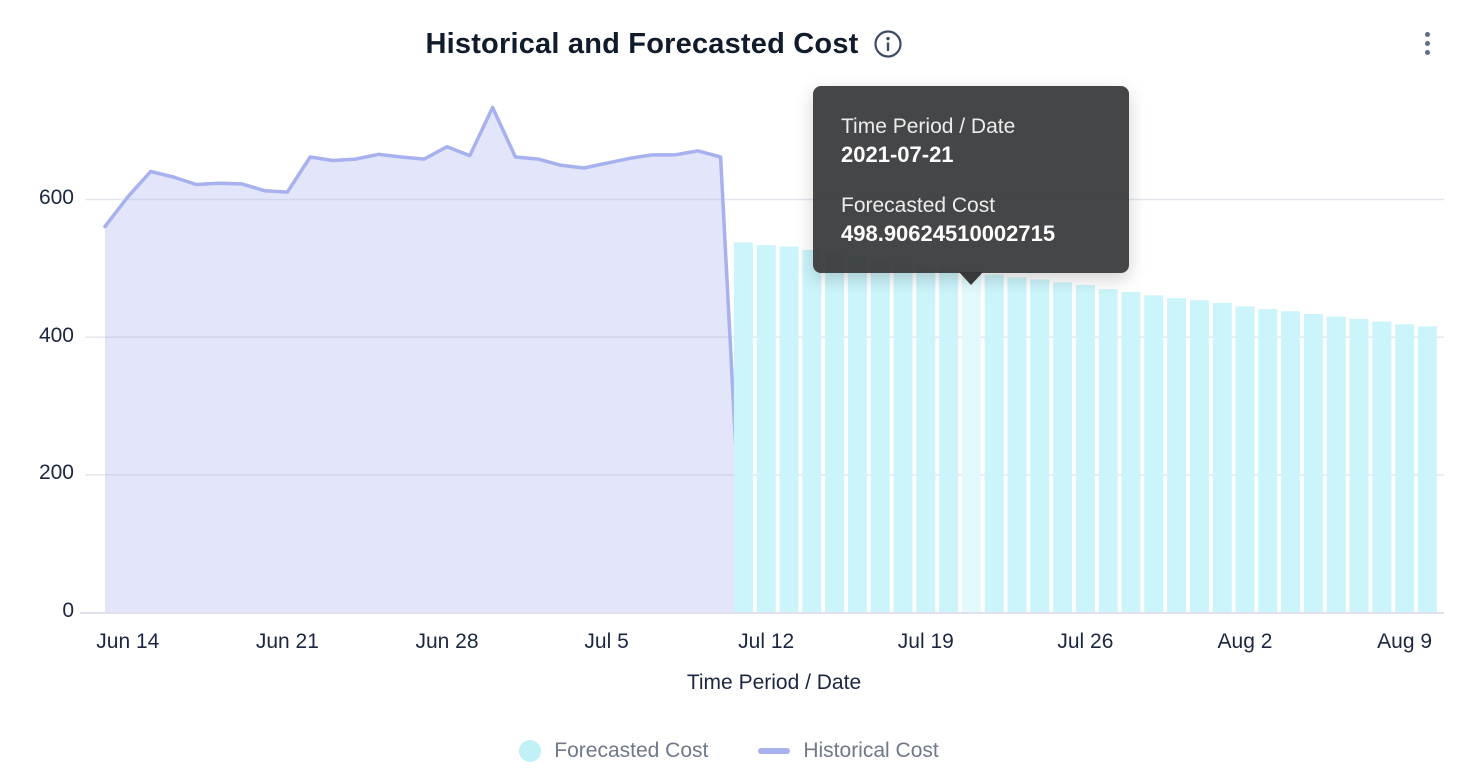 The height and width of the screenshot is (774, 1458). Describe the element at coordinates (1245, 641) in the screenshot. I see `x-axis-label: Aug 2` at that location.